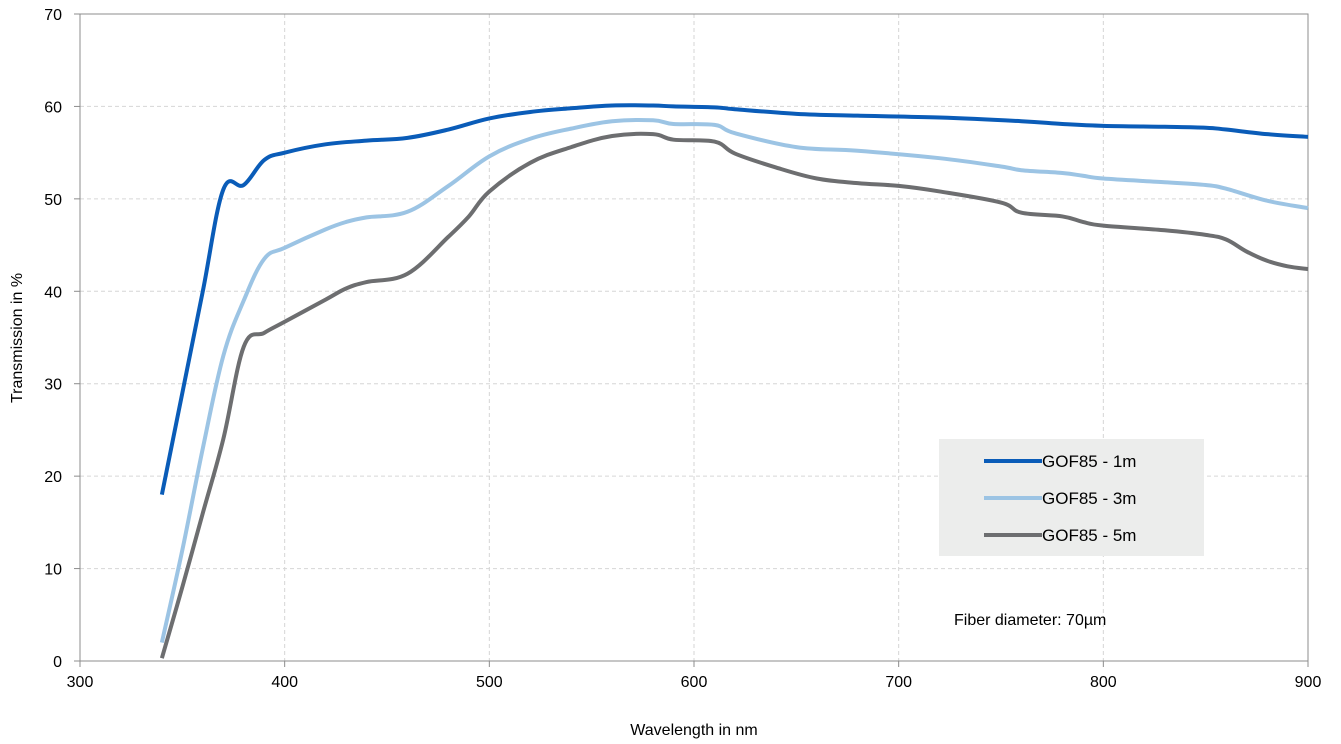  What do you see at coordinates (80, 682) in the screenshot?
I see `x-tick-label: 300` at bounding box center [80, 682].